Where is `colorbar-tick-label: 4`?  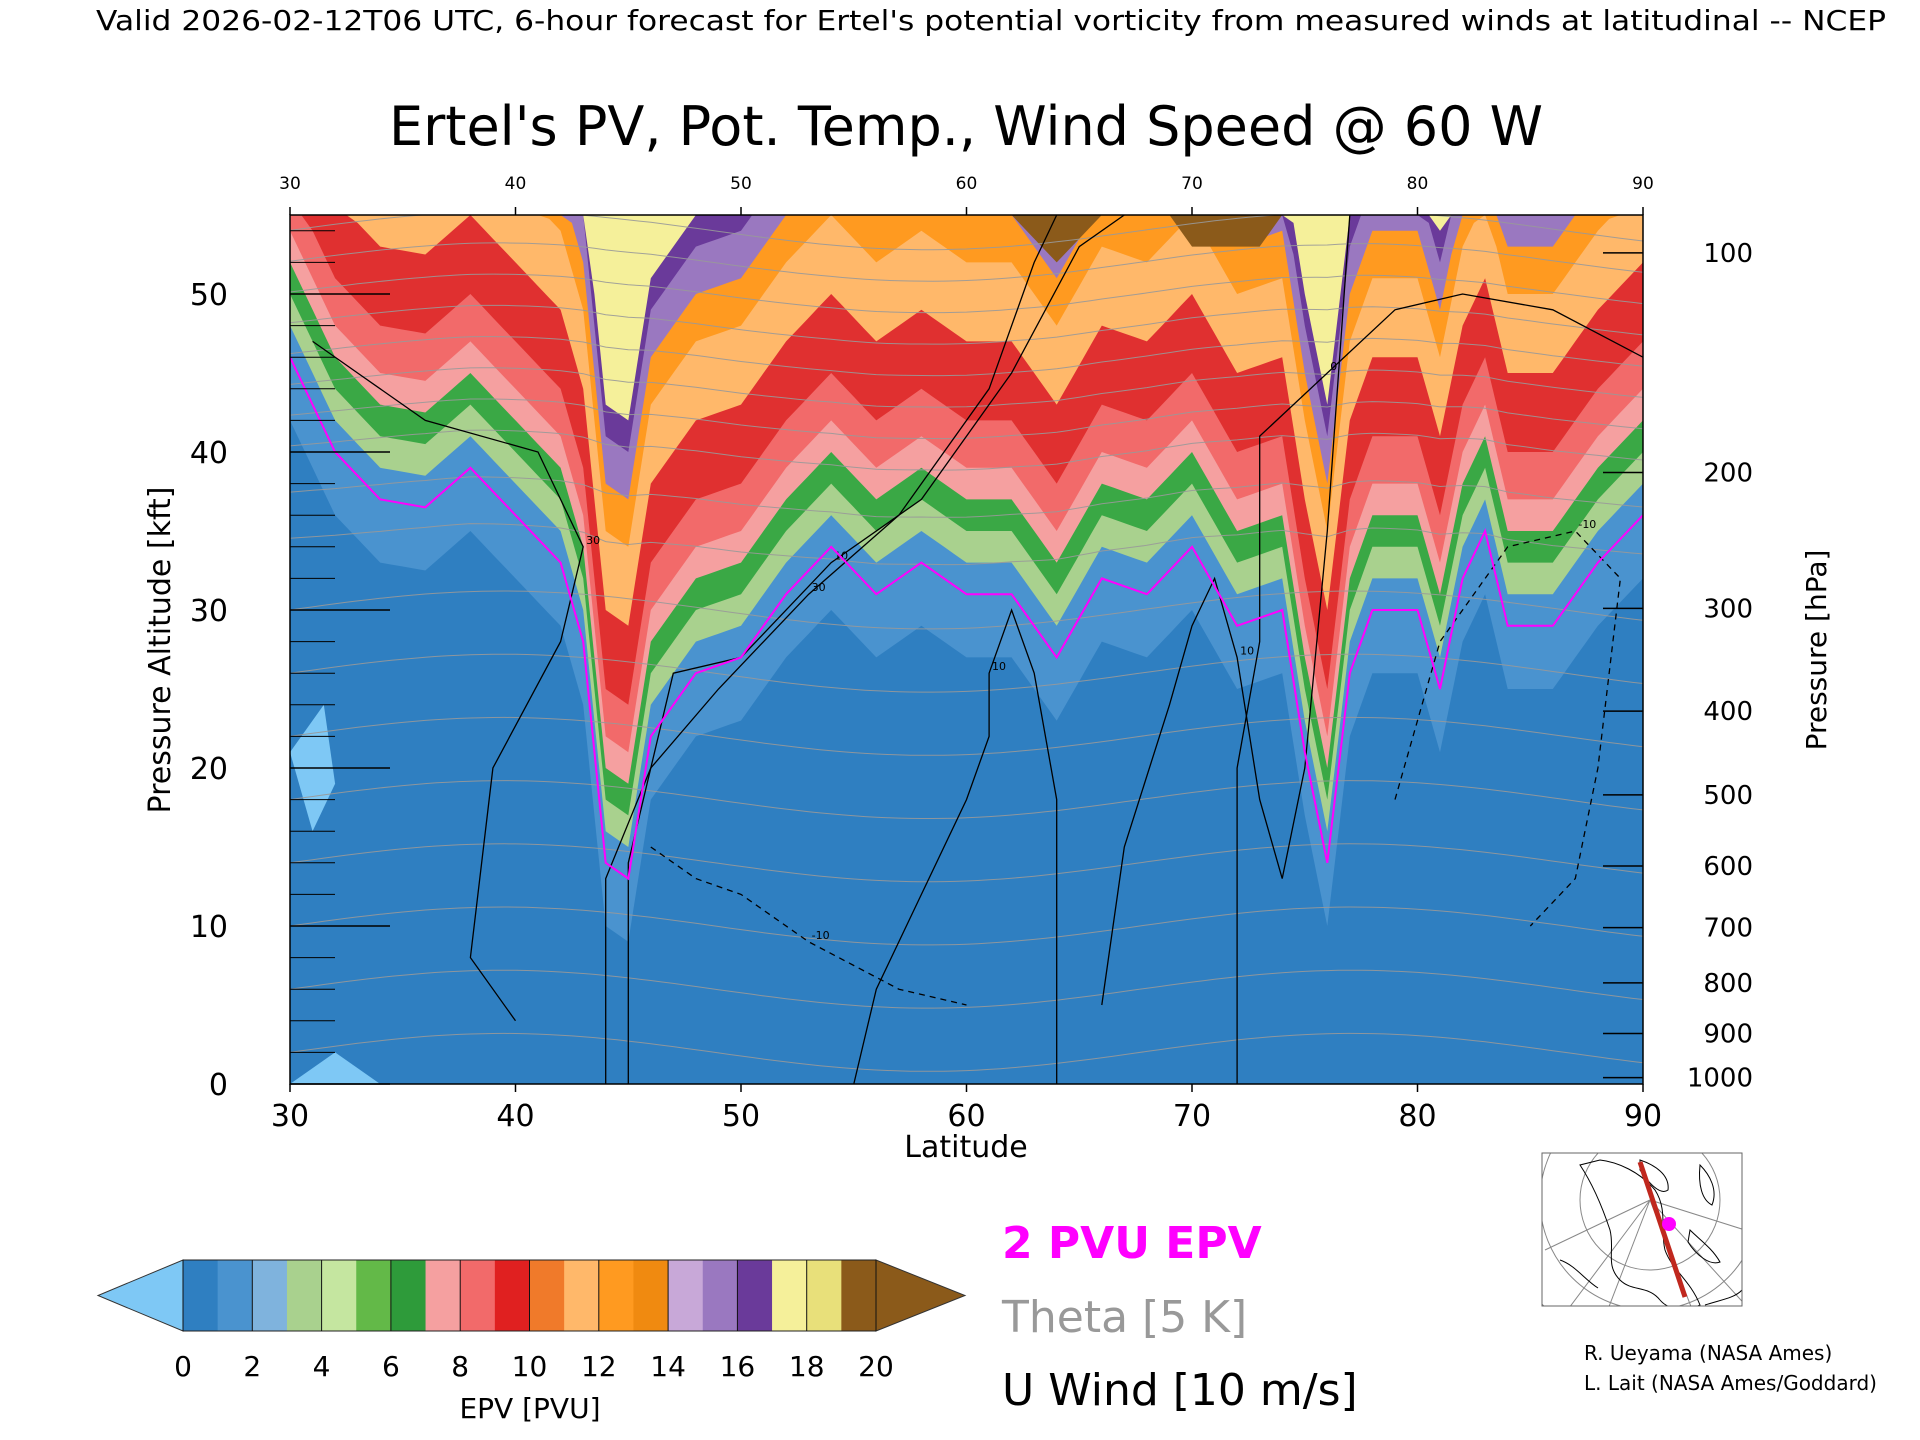
colorbar-tick-label: 4 is located at coordinates (322, 1366).